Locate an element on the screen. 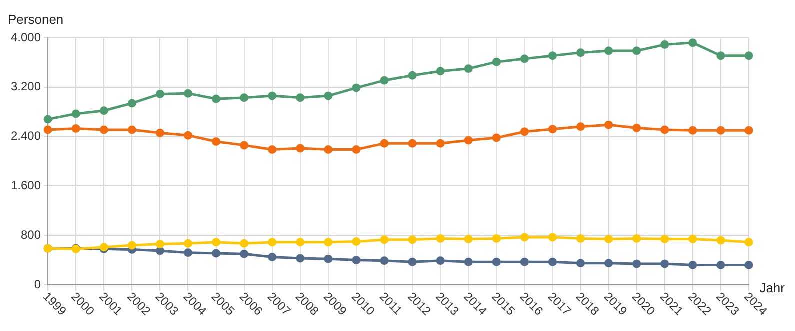 The height and width of the screenshot is (331, 795). y-tick-label: 3.200 is located at coordinates (26, 87).